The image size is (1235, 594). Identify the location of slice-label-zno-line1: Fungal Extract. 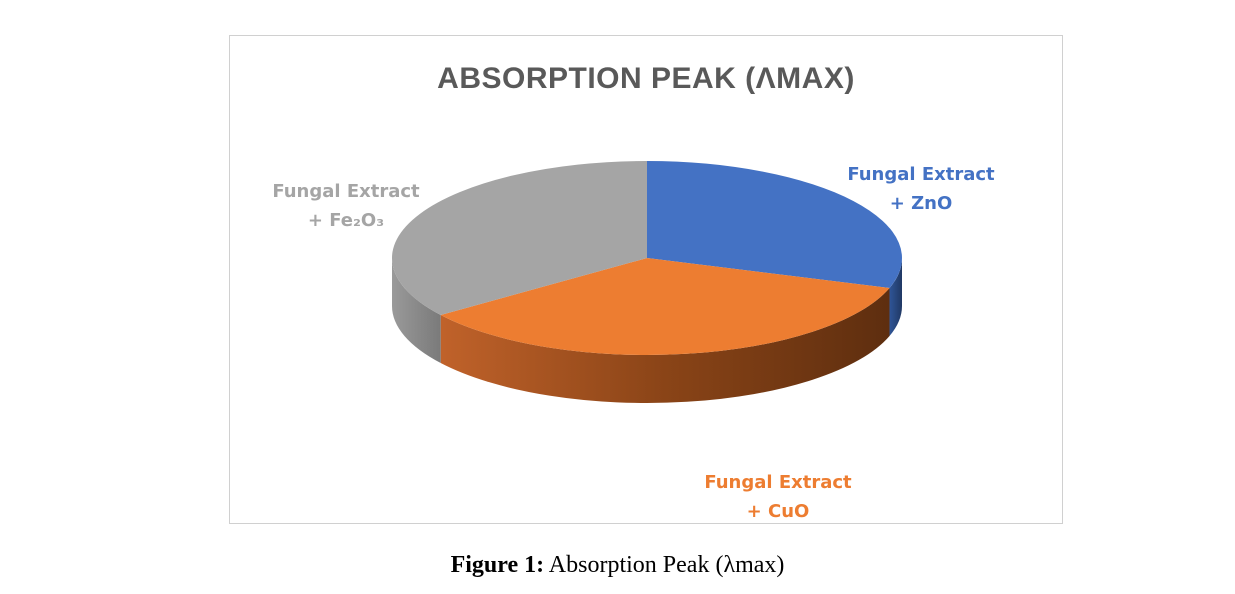
(921, 174).